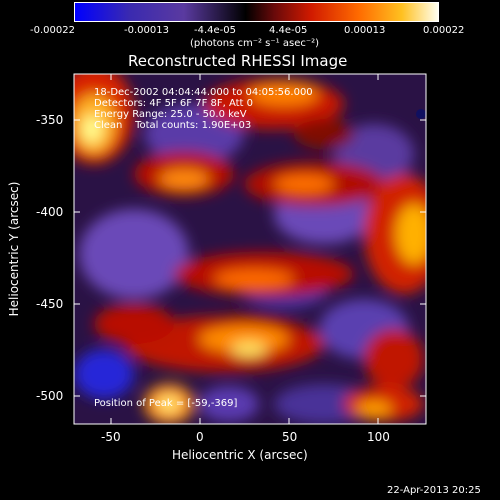 This screenshot has width=500, height=500. What do you see at coordinates (421, 114) in the screenshot?
I see `peak-marker` at bounding box center [421, 114].